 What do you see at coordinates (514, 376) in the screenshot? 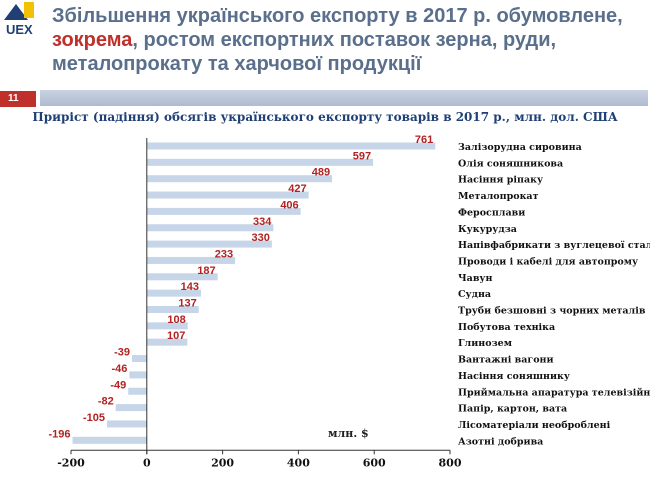
I see `category-label: Насіння соняшнику` at bounding box center [514, 376].